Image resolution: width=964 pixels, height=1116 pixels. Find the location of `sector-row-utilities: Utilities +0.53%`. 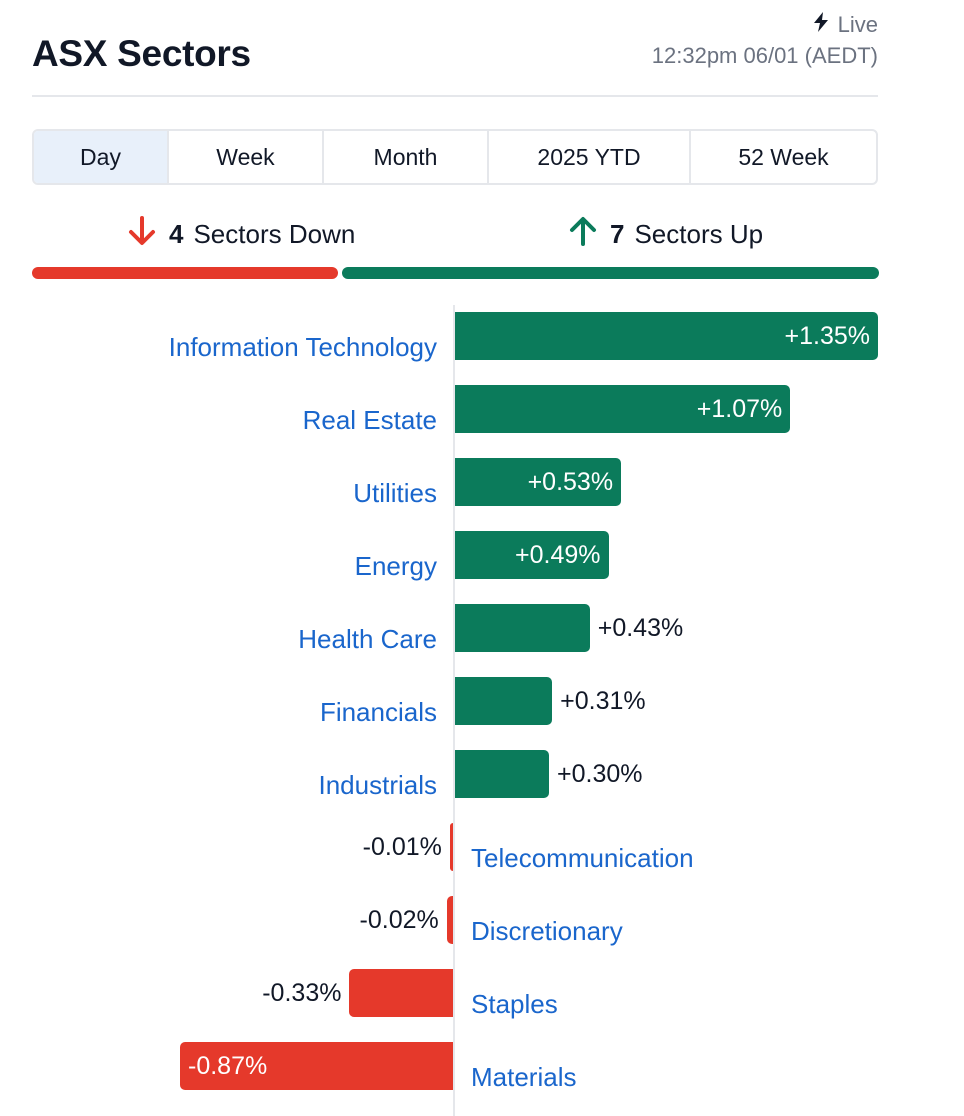

sector-row-utilities: Utilities +0.53% is located at coordinates (482, 483).